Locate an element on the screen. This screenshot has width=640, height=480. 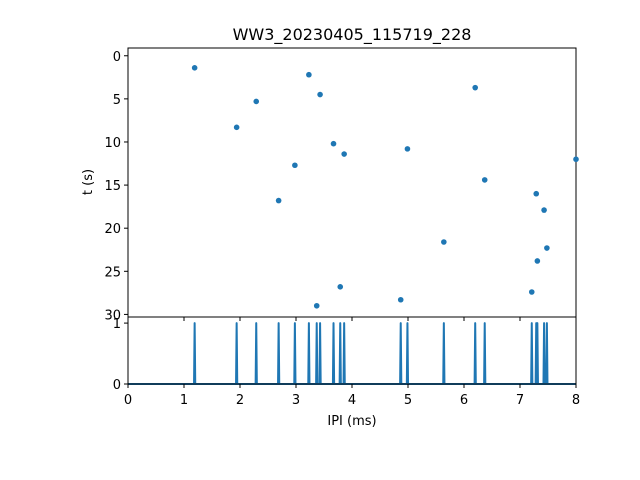
ipi-x-tick-label: 4 is located at coordinates (352, 400).